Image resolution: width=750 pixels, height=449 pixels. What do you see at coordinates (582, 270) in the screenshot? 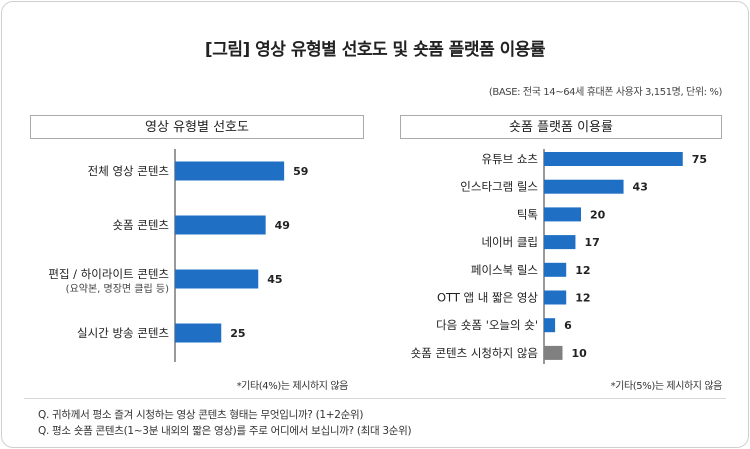
I see `right-value-label-4: 12` at bounding box center [582, 270].